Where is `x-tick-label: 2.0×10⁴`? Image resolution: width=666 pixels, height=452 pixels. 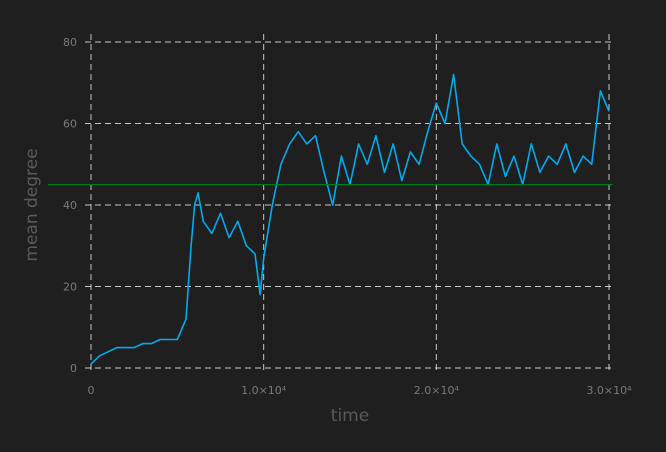
x-tick-label: 2.0×10⁴ is located at coordinates (437, 390).